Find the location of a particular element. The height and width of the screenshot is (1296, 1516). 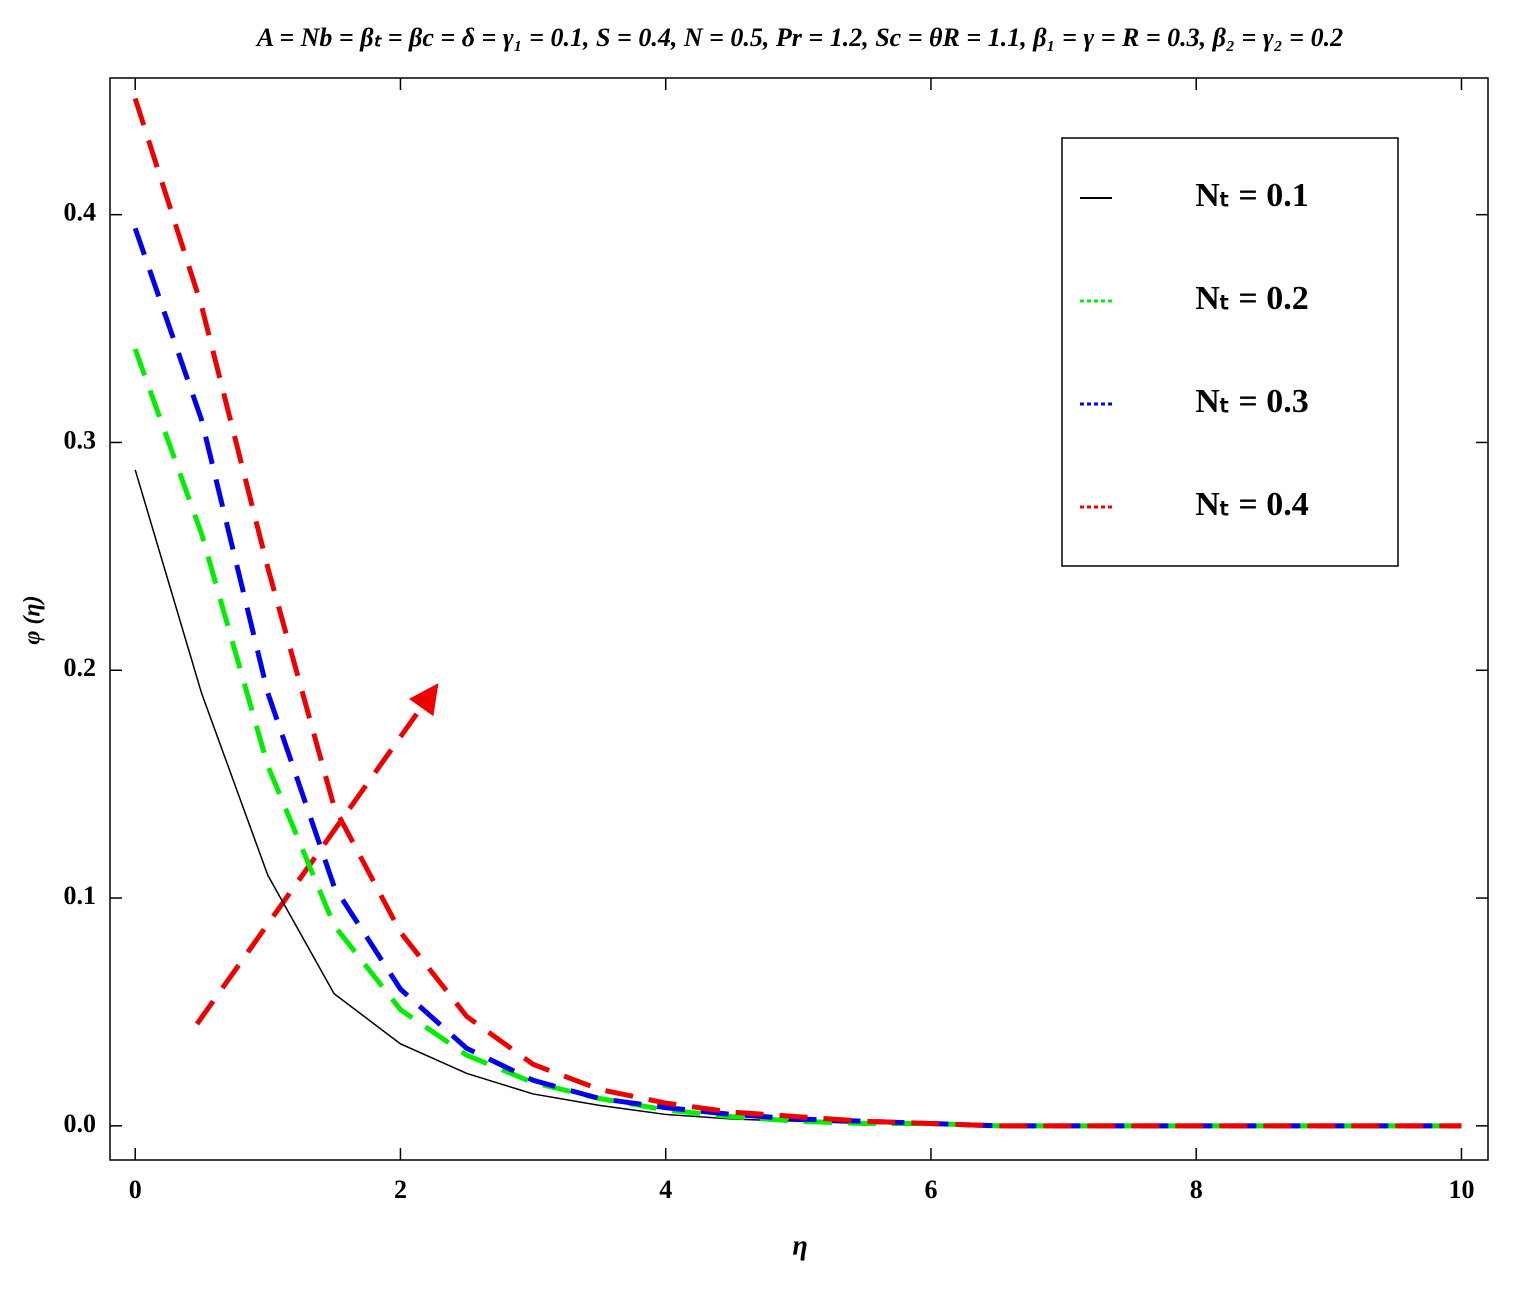

legend-label: Nₜ = 0.1 is located at coordinates (1251, 195).